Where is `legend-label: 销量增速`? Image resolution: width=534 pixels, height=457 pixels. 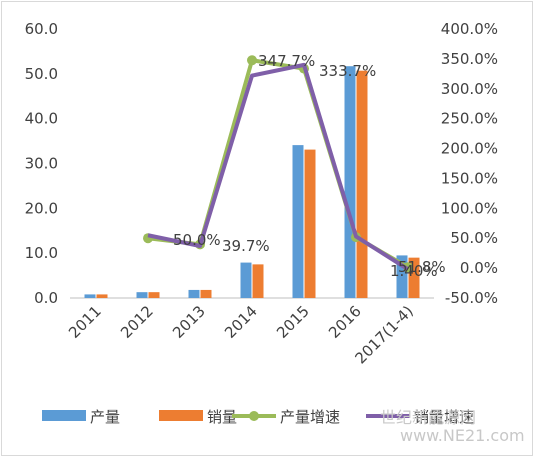
legend-label: 销量增速 is located at coordinates (444, 417).